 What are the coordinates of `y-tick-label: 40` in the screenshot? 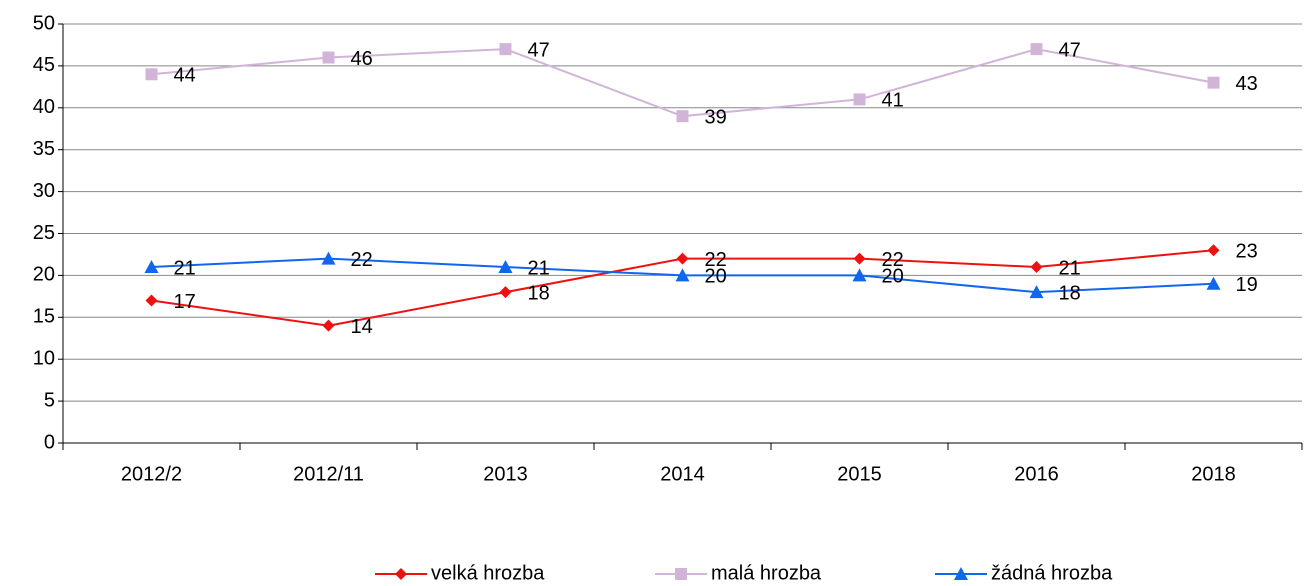 It's located at (44, 107).